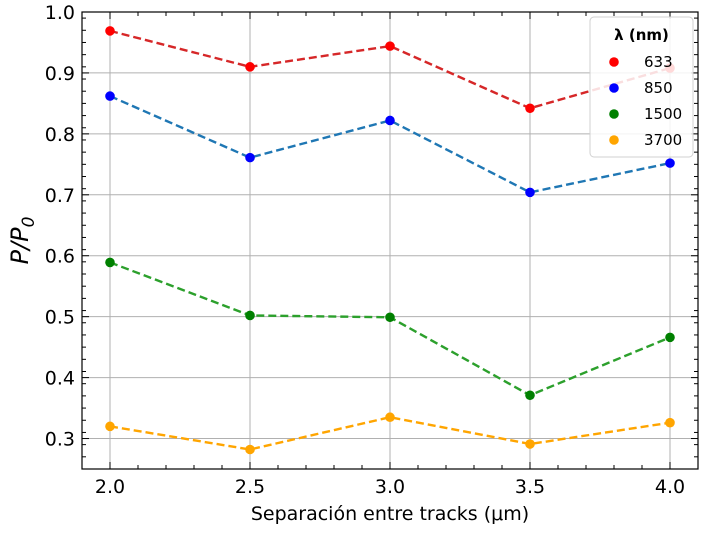 This screenshot has height=536, width=705. What do you see at coordinates (60, 13) in the screenshot?
I see `y-tick-label: 1.0` at bounding box center [60, 13].